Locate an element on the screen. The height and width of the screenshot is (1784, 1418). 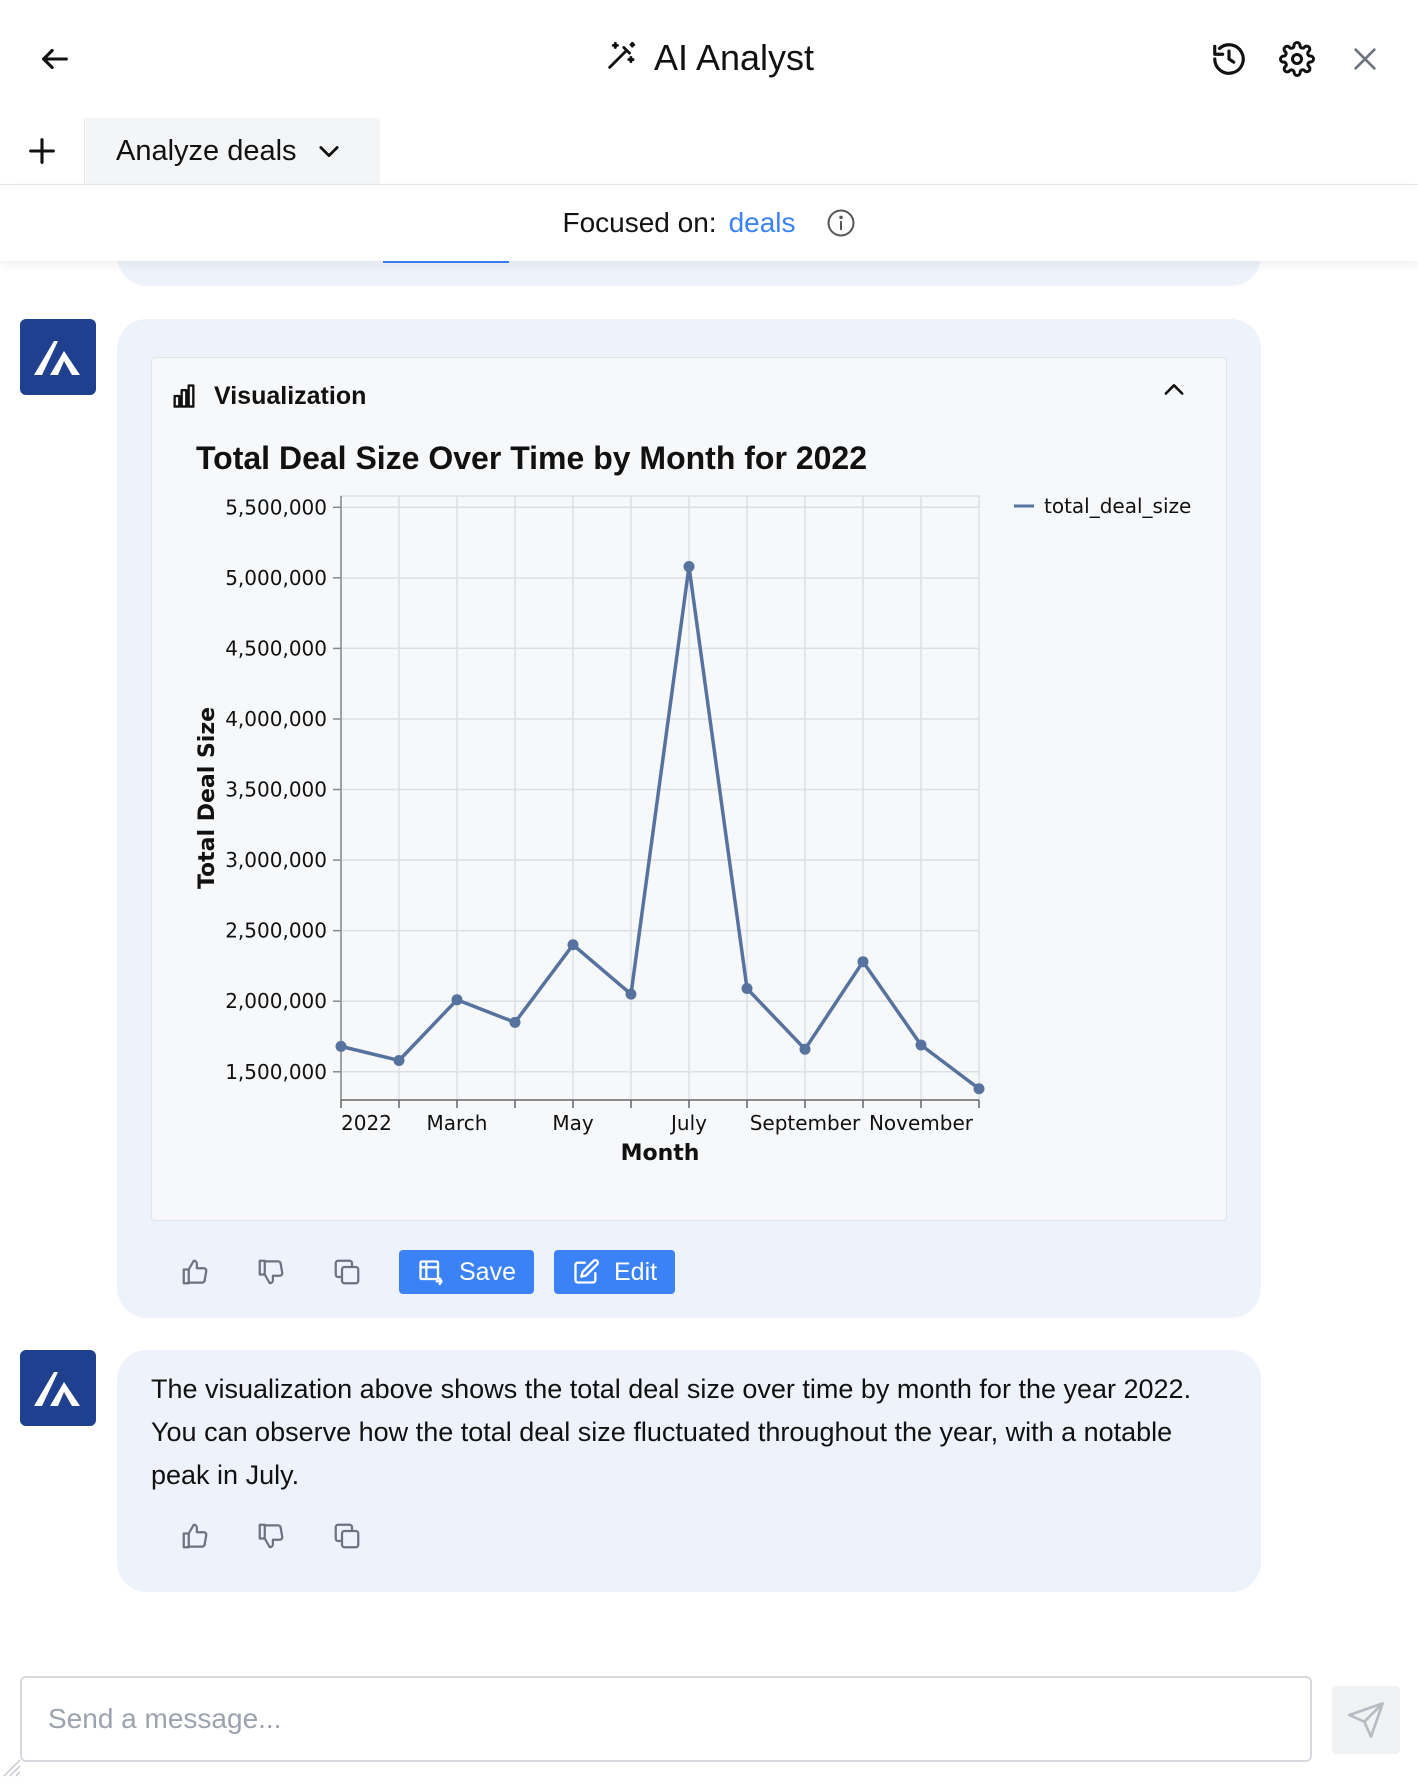
x-tick-label: November is located at coordinates (921, 1123).